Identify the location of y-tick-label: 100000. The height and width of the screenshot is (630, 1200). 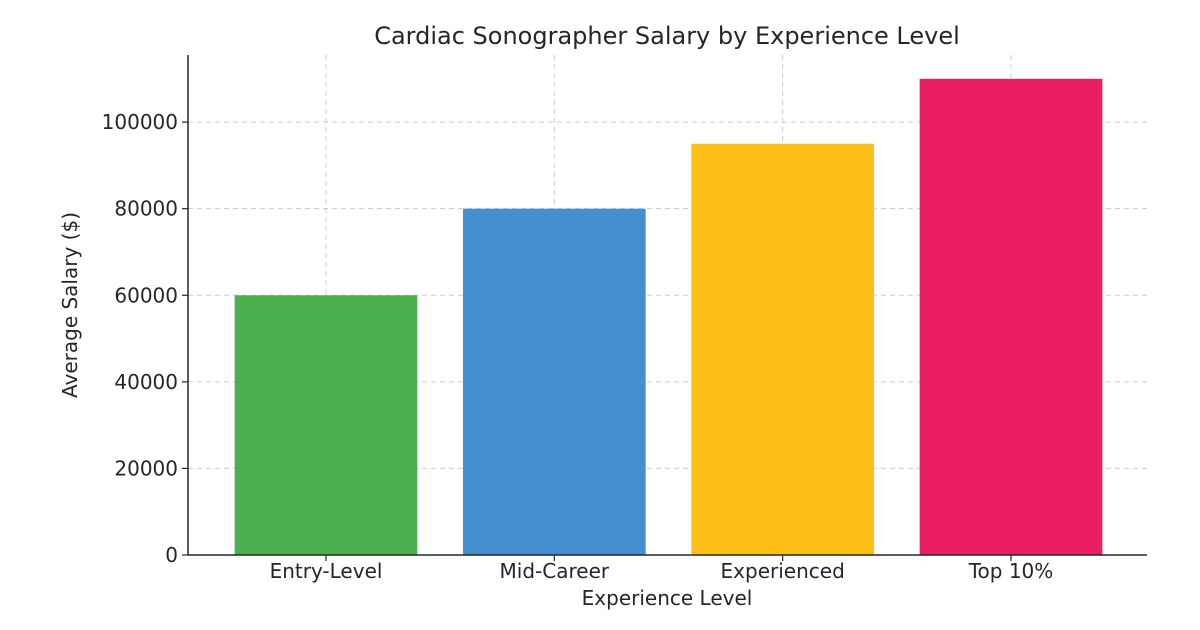
(140, 122).